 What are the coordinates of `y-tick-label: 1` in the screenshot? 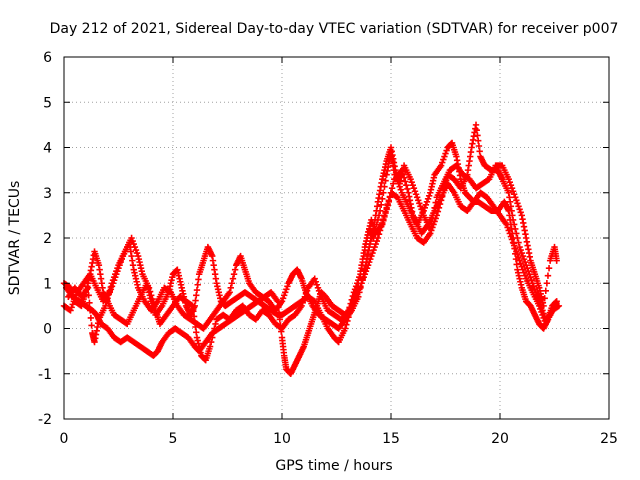 It's located at (47, 284).